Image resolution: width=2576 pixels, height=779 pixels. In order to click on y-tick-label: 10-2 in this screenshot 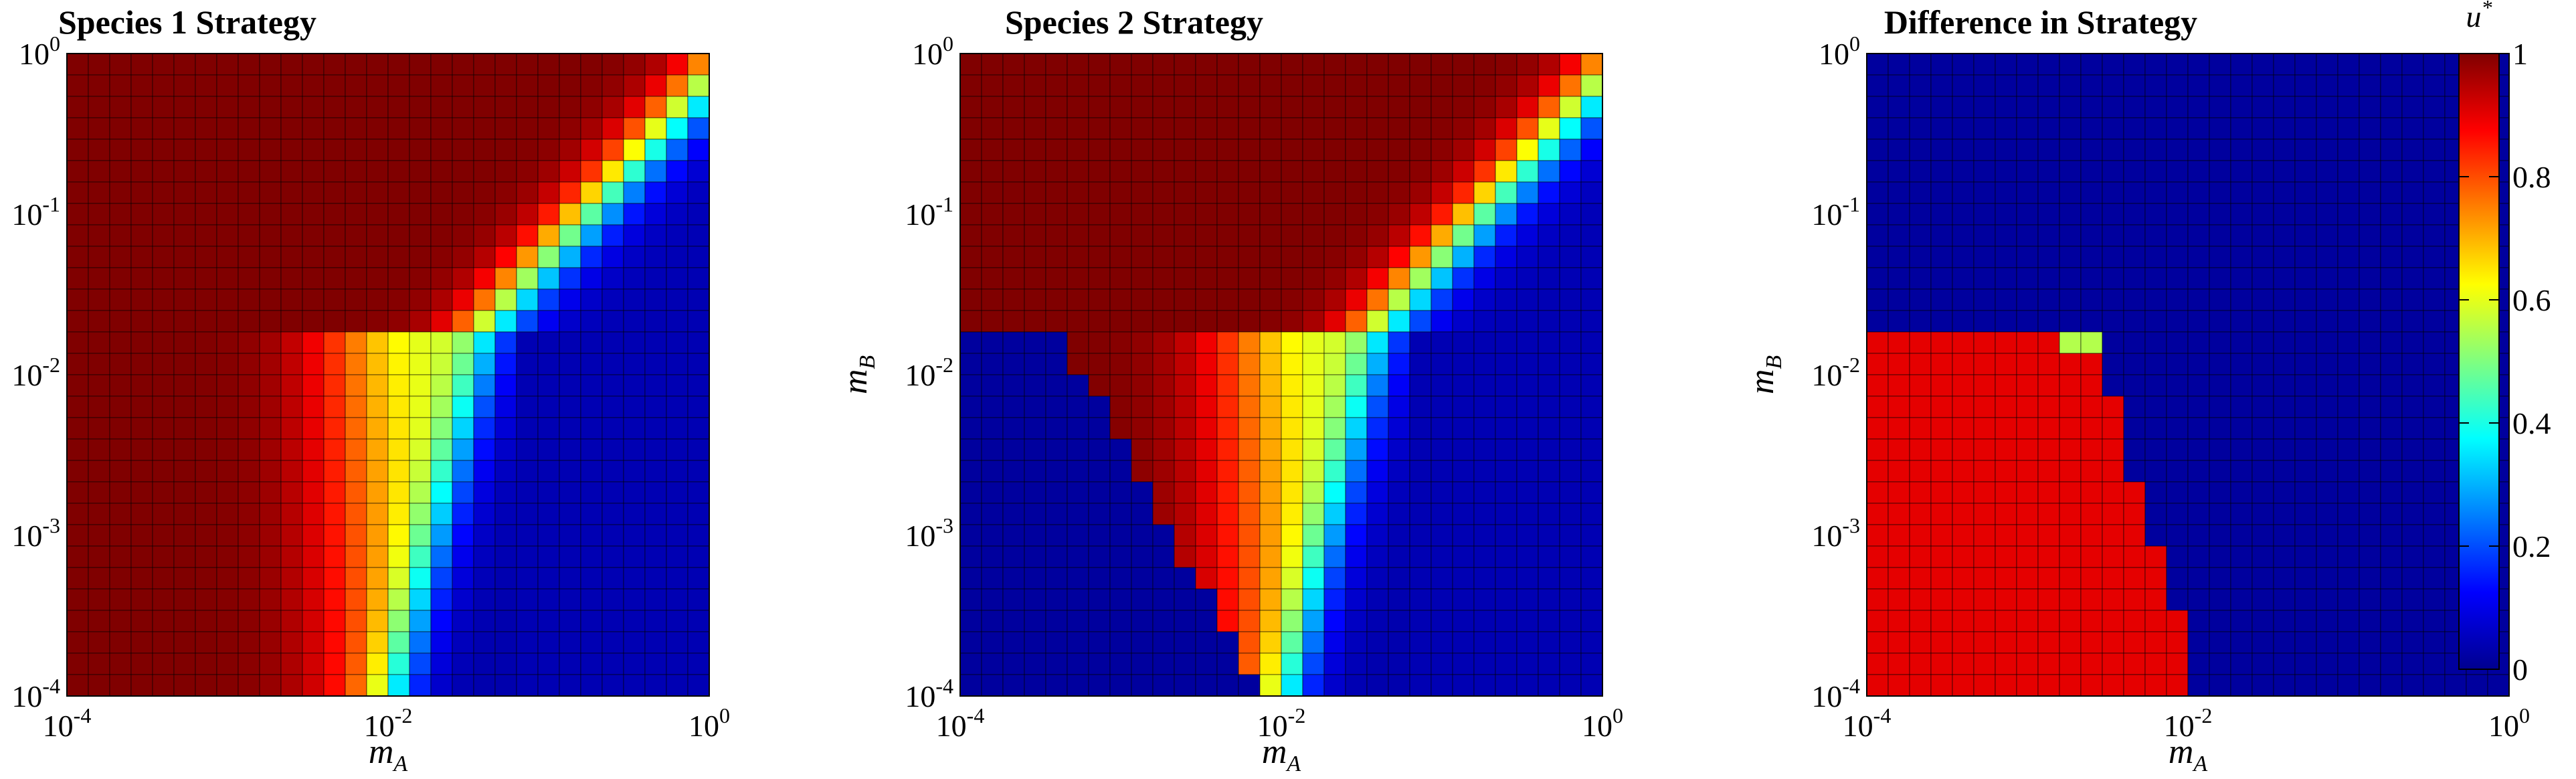, I will do `click(929, 372)`.